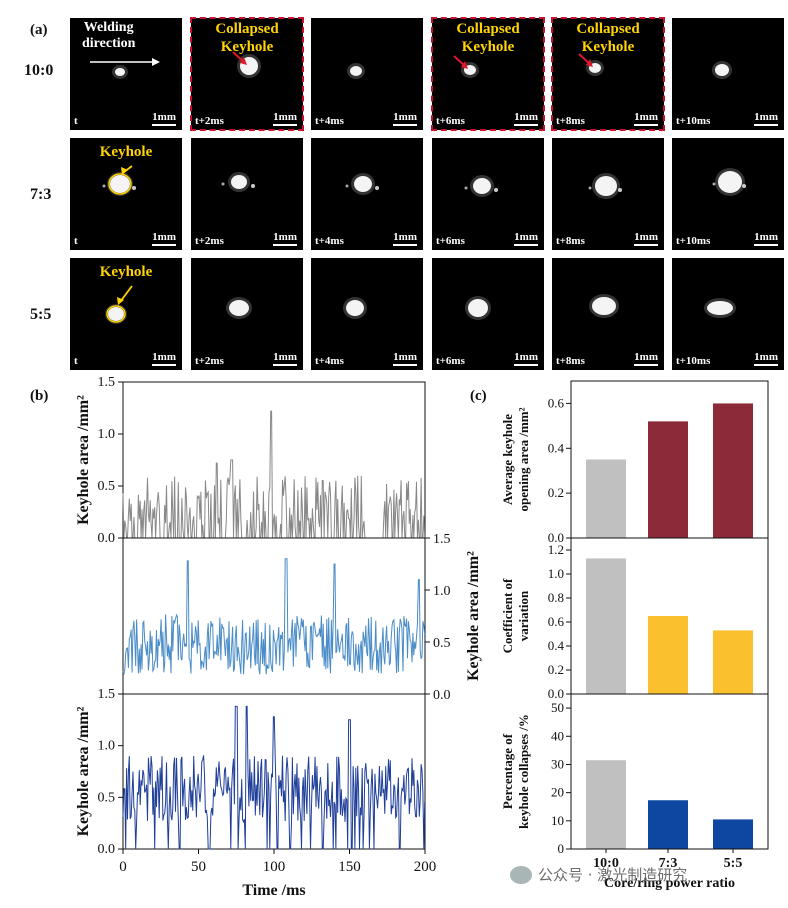 This screenshot has width=788, height=908. Describe the element at coordinates (126, 314) in the screenshot. I see `keyhole-frame: t 1mm Keyhole` at that location.